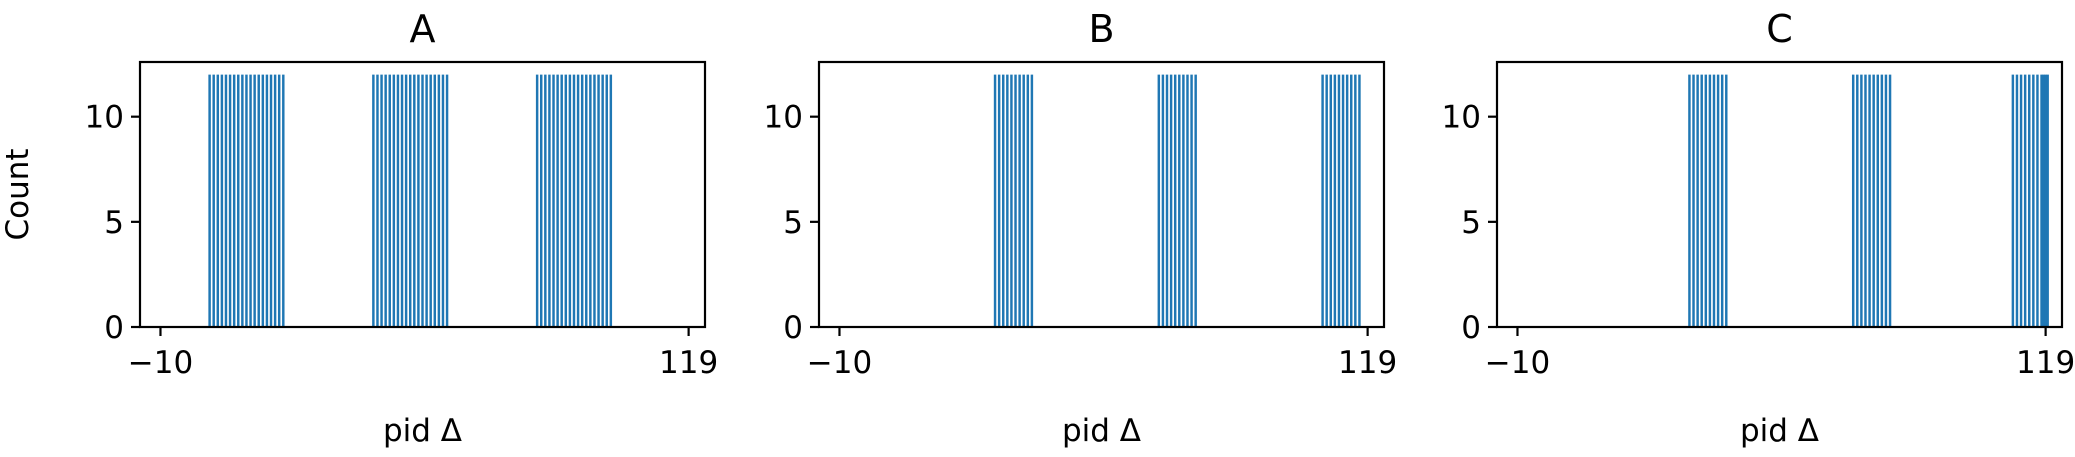 The width and height of the screenshot is (2075, 457). Describe the element at coordinates (839, 363) in the screenshot. I see `x-tick-label-b-0: −10` at that location.